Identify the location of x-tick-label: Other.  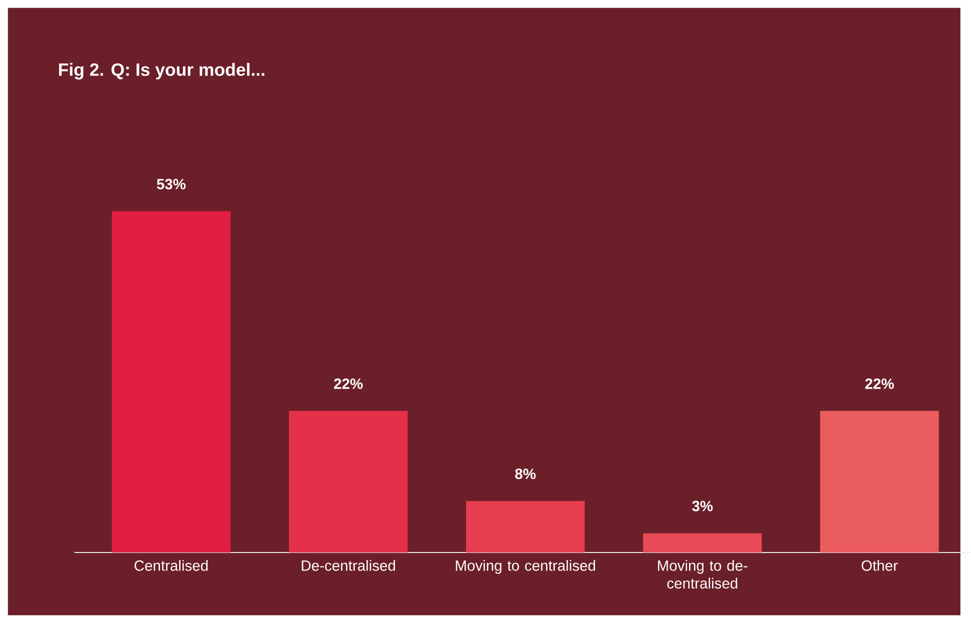
(880, 565).